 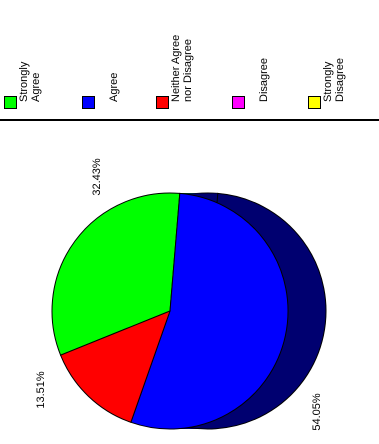 What do you see at coordinates (116, 274) in the screenshot?
I see `pie-slice-strongly-agree` at bounding box center [116, 274].